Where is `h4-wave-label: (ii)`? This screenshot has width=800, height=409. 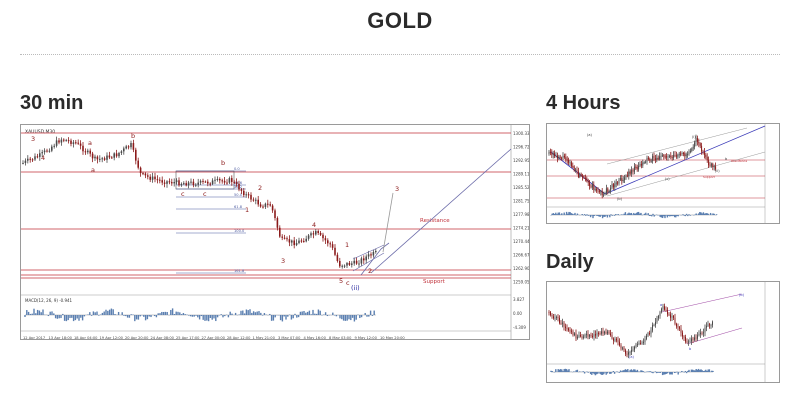
h4-wave-label: (ii) is located at coordinates (717, 171).